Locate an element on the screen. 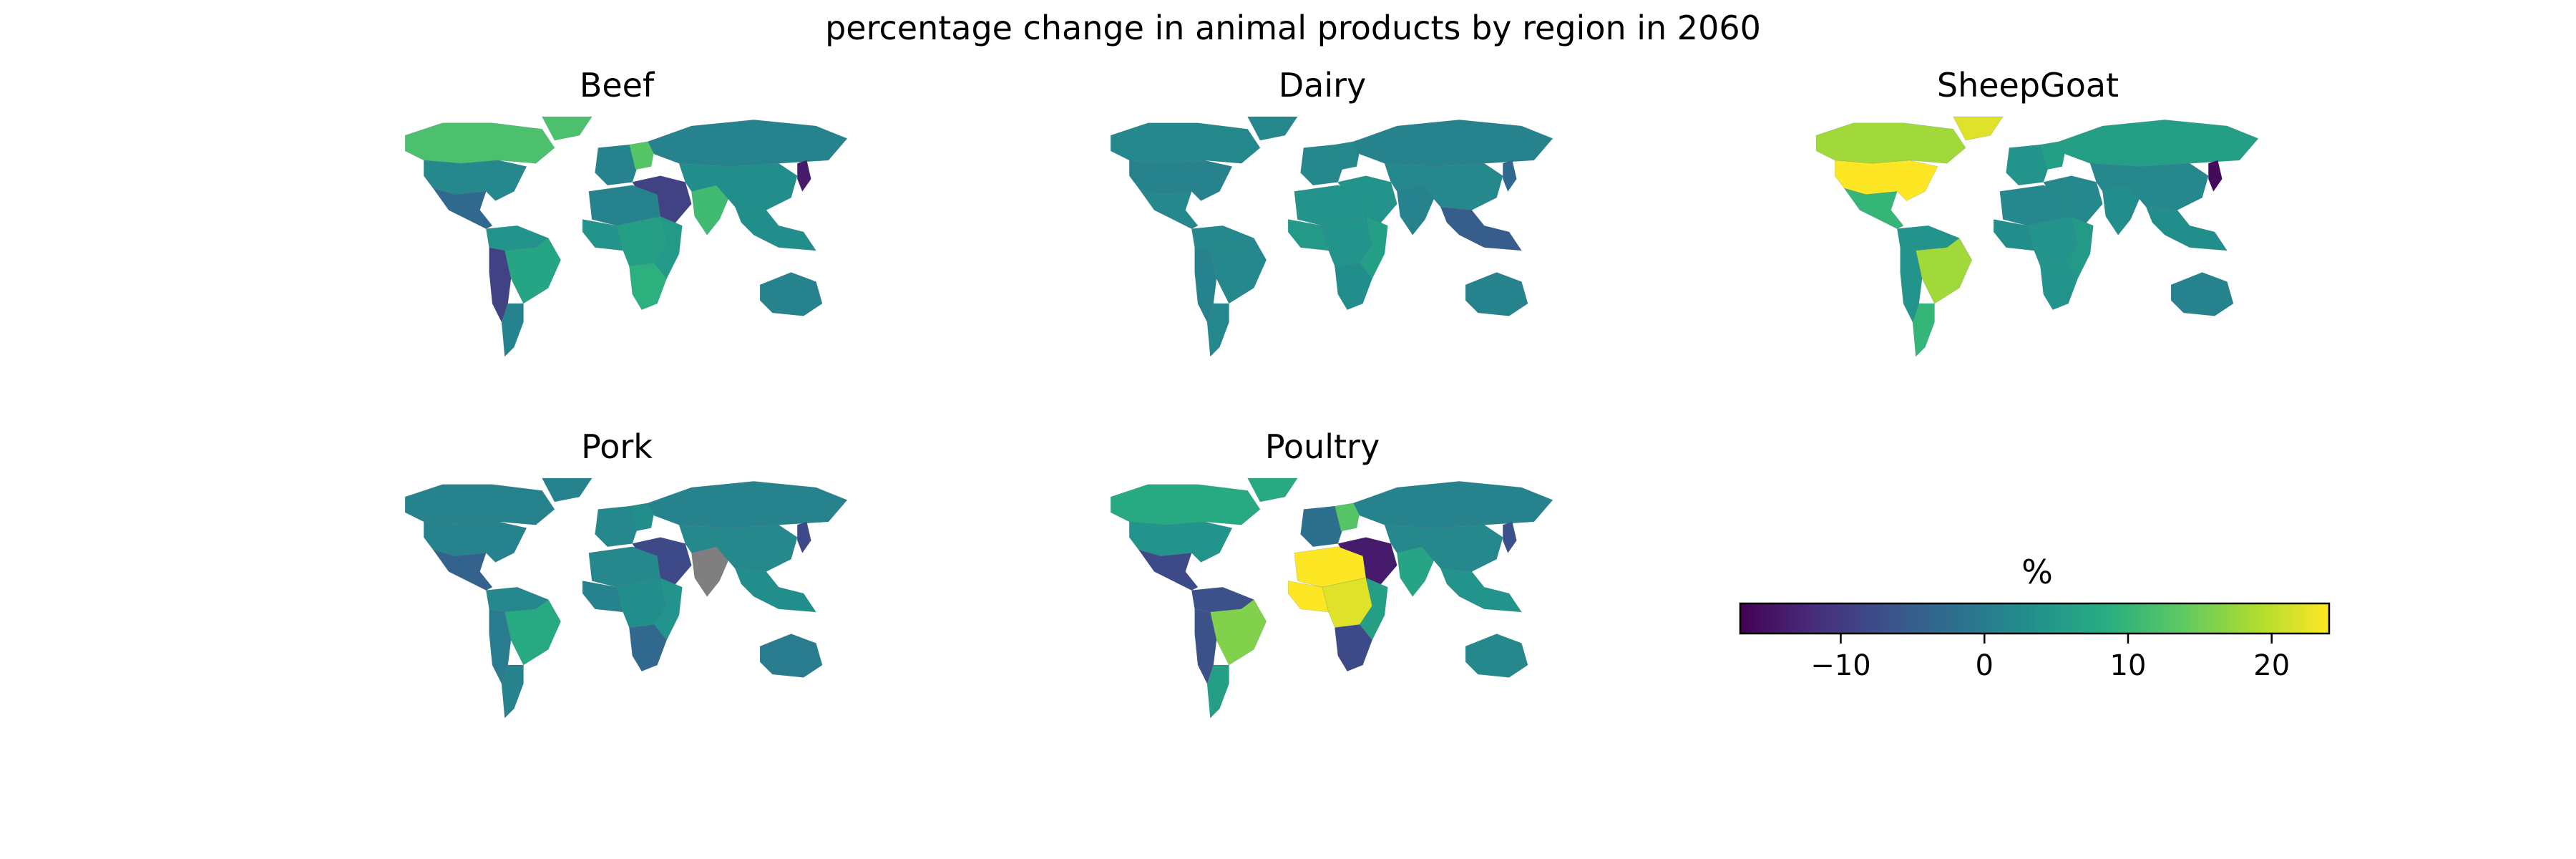 This screenshot has width=2576, height=859. colorbar-label: % is located at coordinates (2037, 572).